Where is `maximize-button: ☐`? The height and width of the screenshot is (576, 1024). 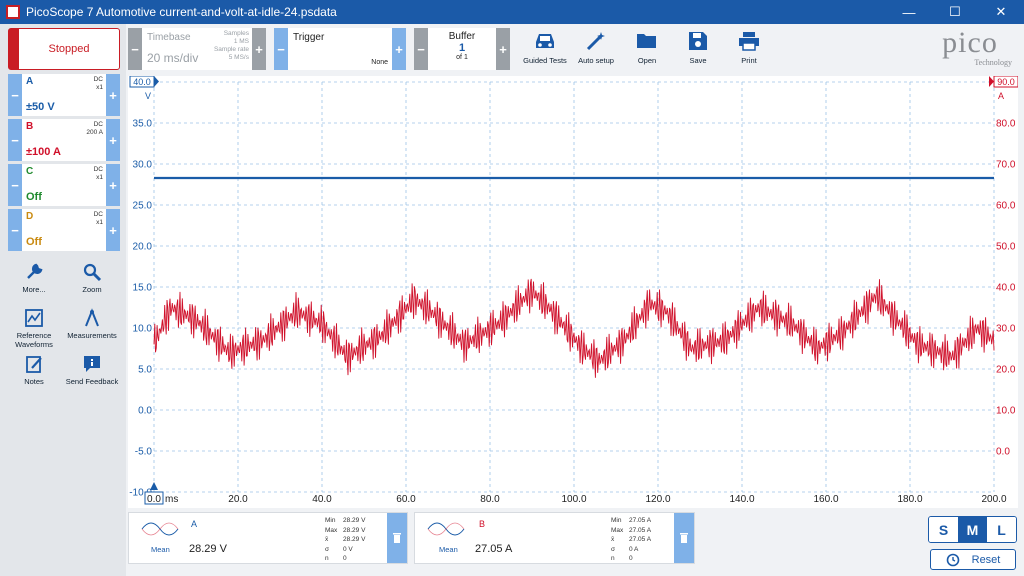 maximize-button: ☐ is located at coordinates (955, 11).